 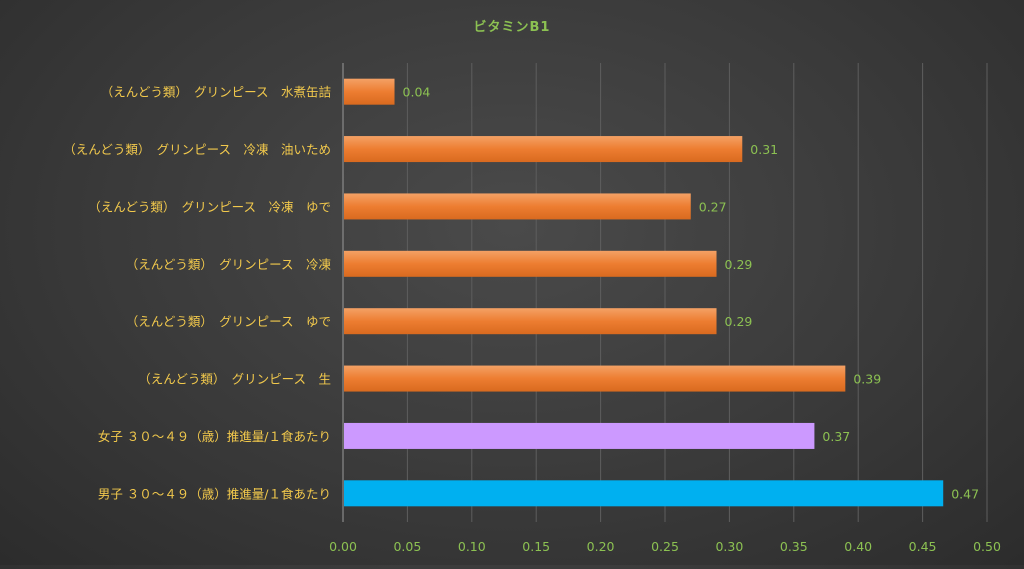 What do you see at coordinates (867, 379) in the screenshot?
I see `data-label: 0.39` at bounding box center [867, 379].